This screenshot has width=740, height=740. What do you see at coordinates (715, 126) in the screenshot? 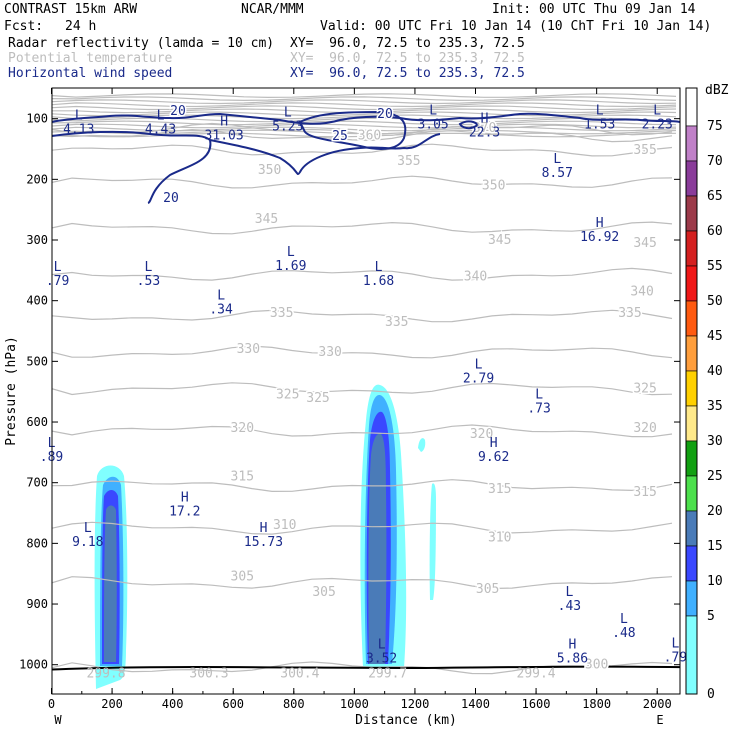
I see `colorbar-level: 75` at bounding box center [715, 126].